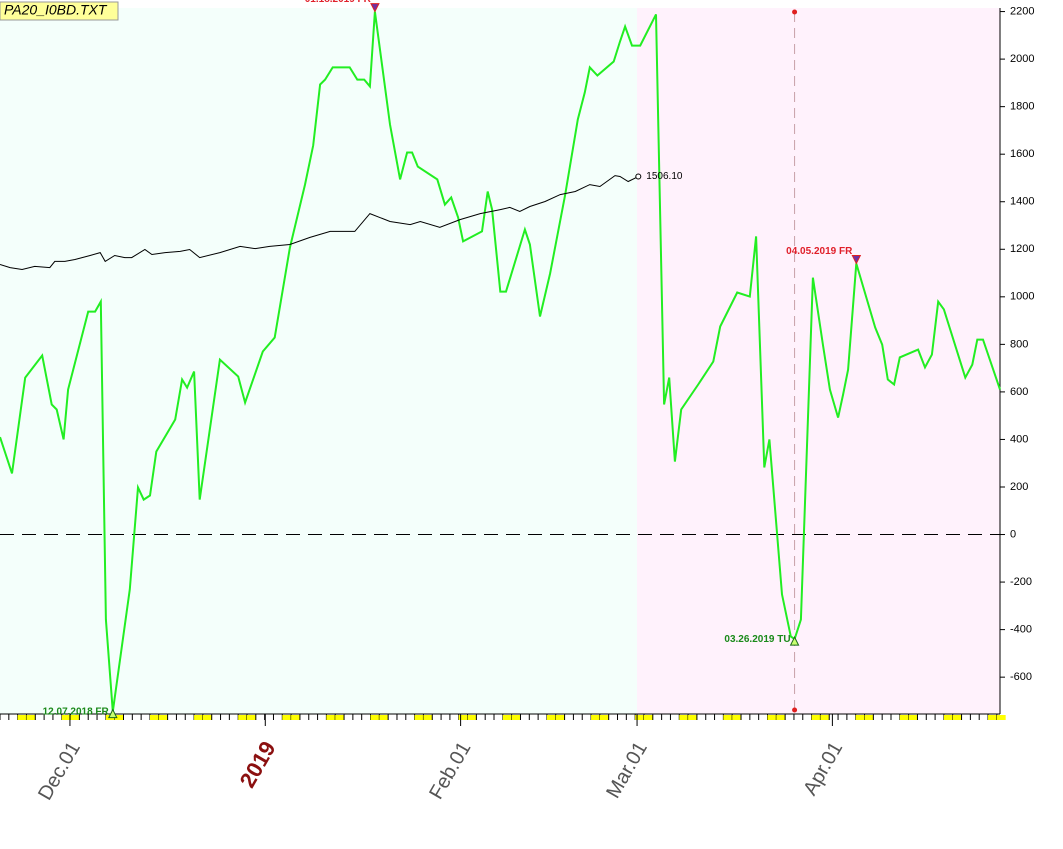 The height and width of the screenshot is (849, 1063). What do you see at coordinates (450, 770) in the screenshot?
I see `x-tick-label: Feb.01` at bounding box center [450, 770].